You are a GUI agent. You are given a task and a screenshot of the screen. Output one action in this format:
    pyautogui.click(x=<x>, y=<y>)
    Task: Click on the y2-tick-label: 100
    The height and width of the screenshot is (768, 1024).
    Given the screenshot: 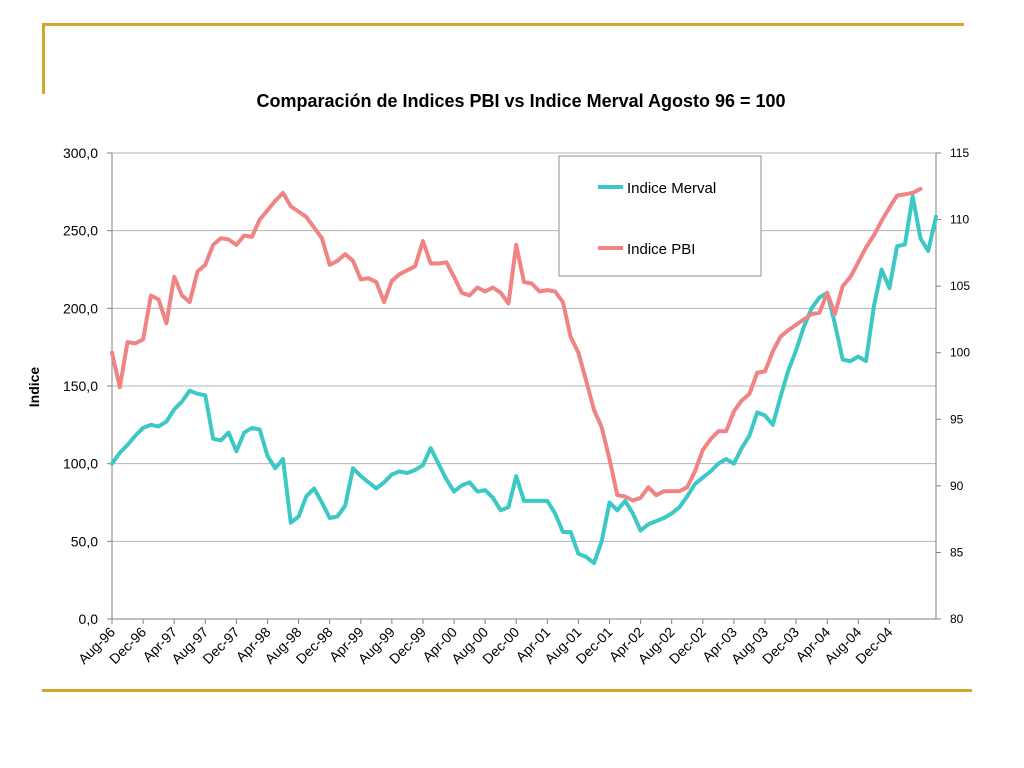 What is the action you would take?
    pyautogui.click(x=960, y=353)
    